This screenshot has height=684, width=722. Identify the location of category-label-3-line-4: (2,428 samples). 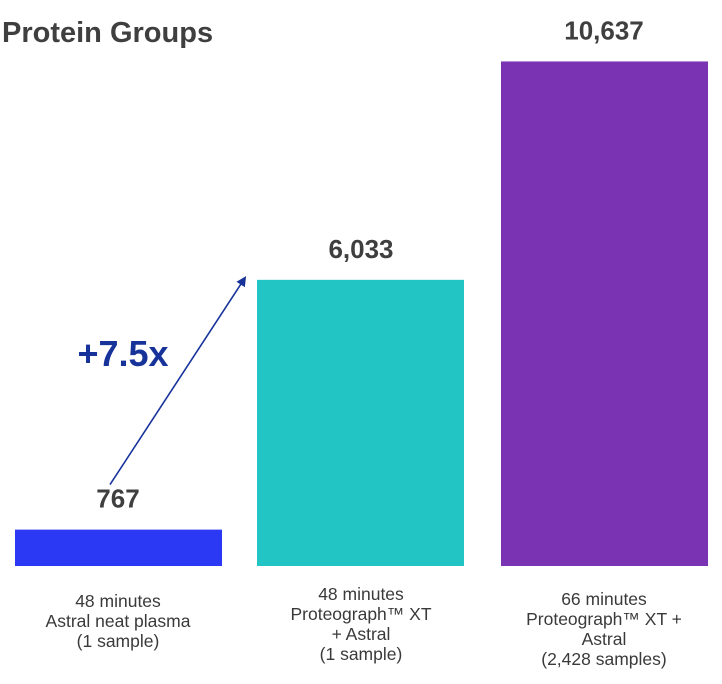
(603, 659).